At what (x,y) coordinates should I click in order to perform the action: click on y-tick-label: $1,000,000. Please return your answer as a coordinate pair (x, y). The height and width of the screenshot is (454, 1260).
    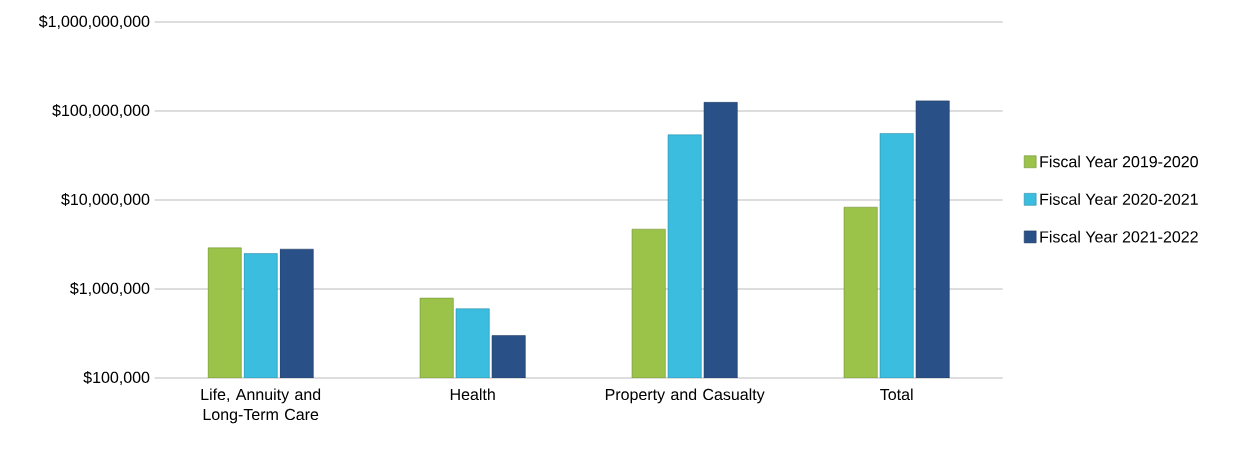
    Looking at the image, I should click on (110, 289).